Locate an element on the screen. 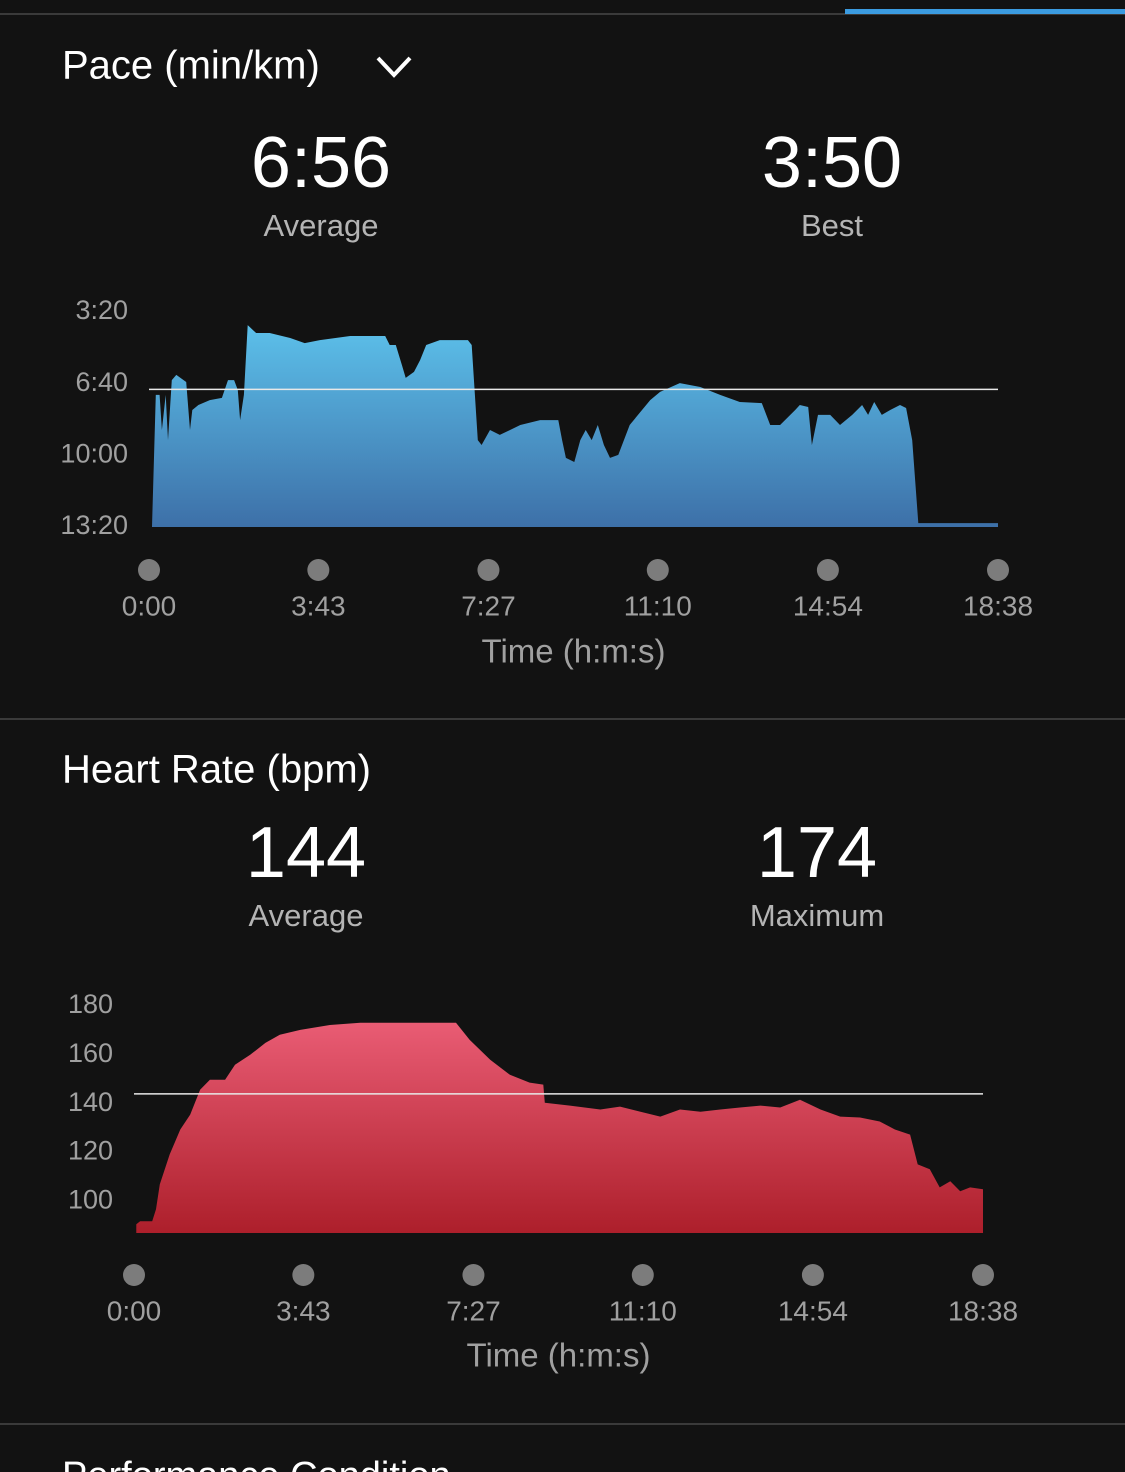 Image resolution: width=1125 pixels, height=1472 pixels. stat-label: Best is located at coordinates (832, 225).